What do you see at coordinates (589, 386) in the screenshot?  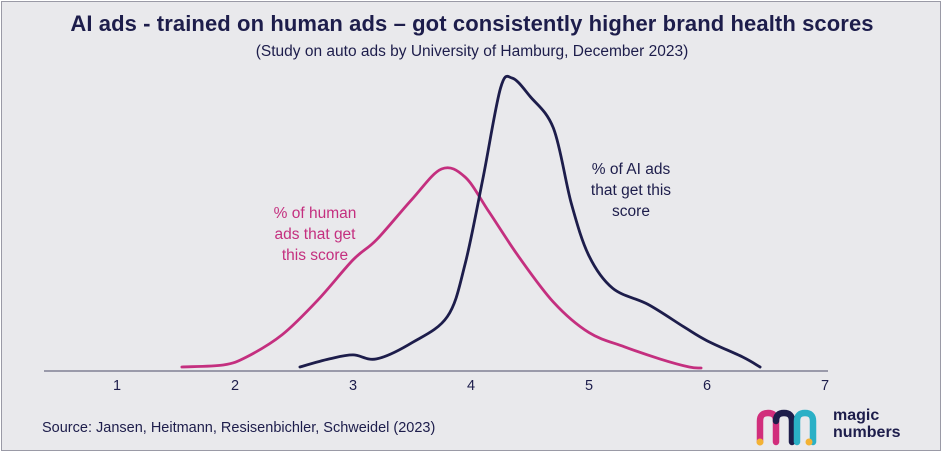 I see `x-tick-label: 5` at bounding box center [589, 386].